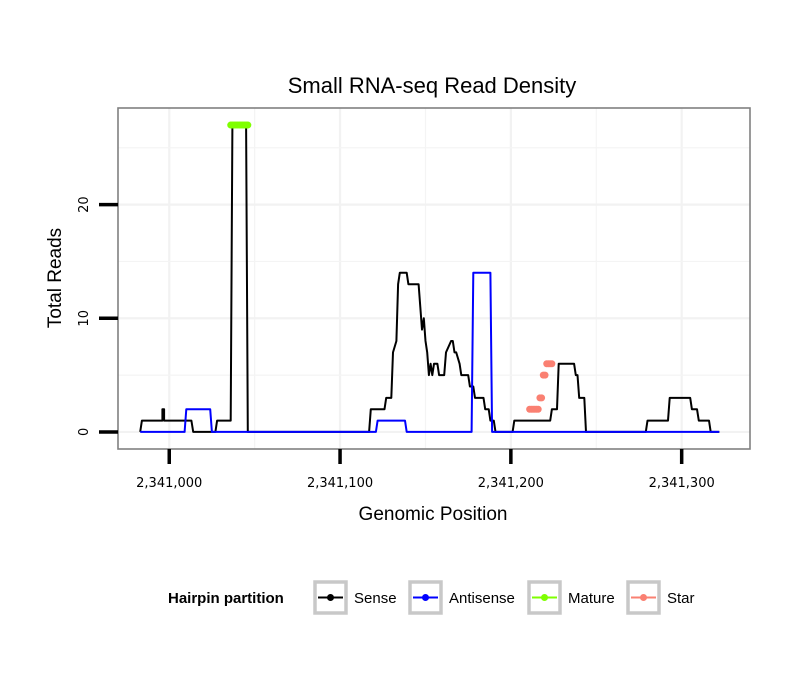 The image size is (810, 690). What do you see at coordinates (55, 278) in the screenshot?
I see `y-axis-title: Total Reads` at bounding box center [55, 278].